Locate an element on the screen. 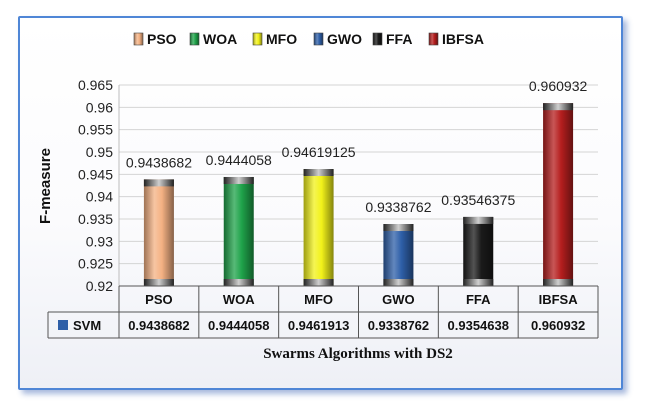  y-axis-title: F-measure is located at coordinates (45, 186).